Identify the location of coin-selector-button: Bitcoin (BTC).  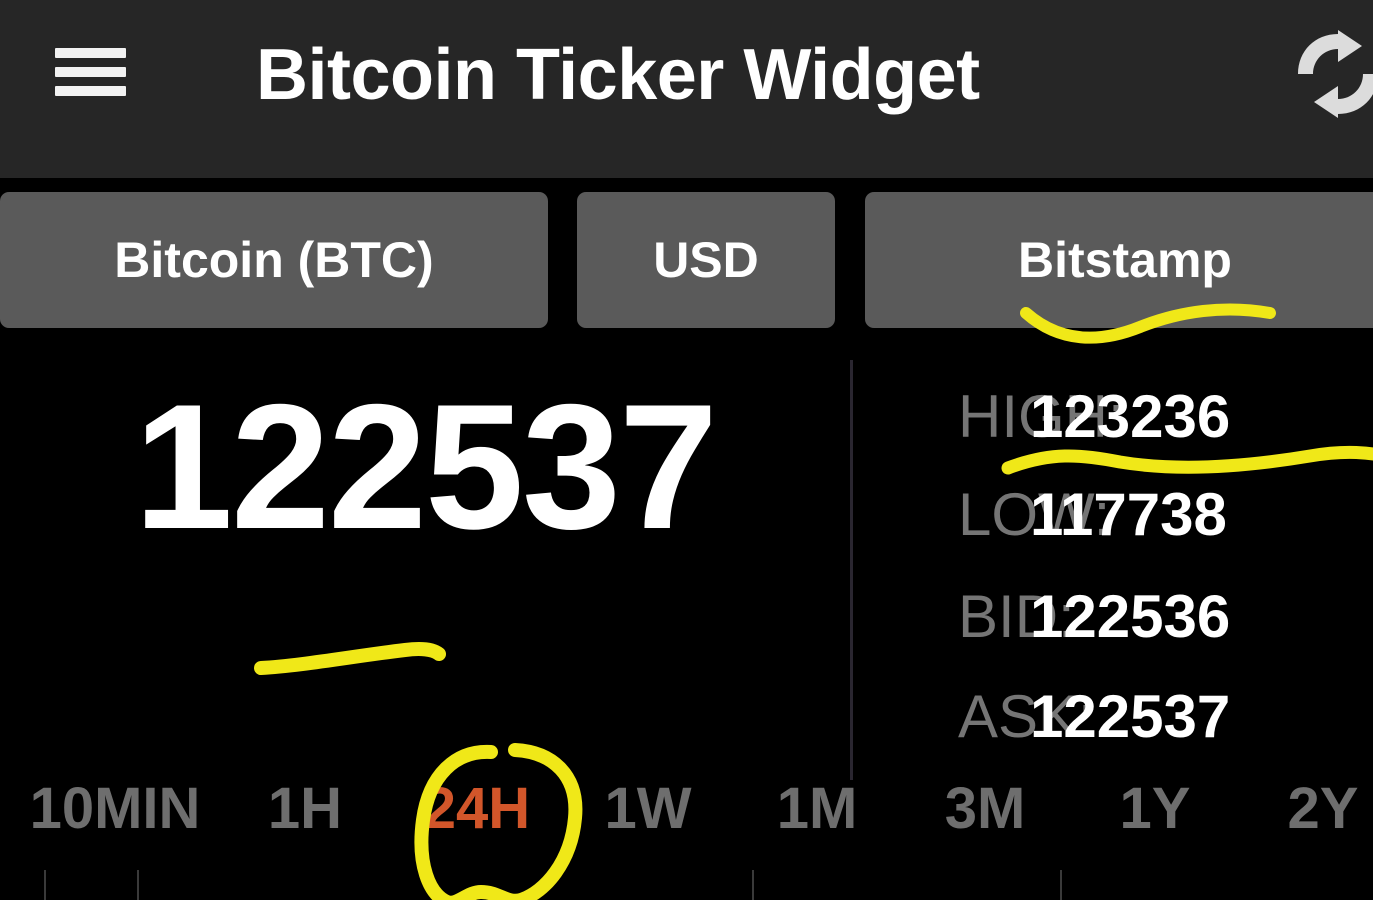
(274, 260).